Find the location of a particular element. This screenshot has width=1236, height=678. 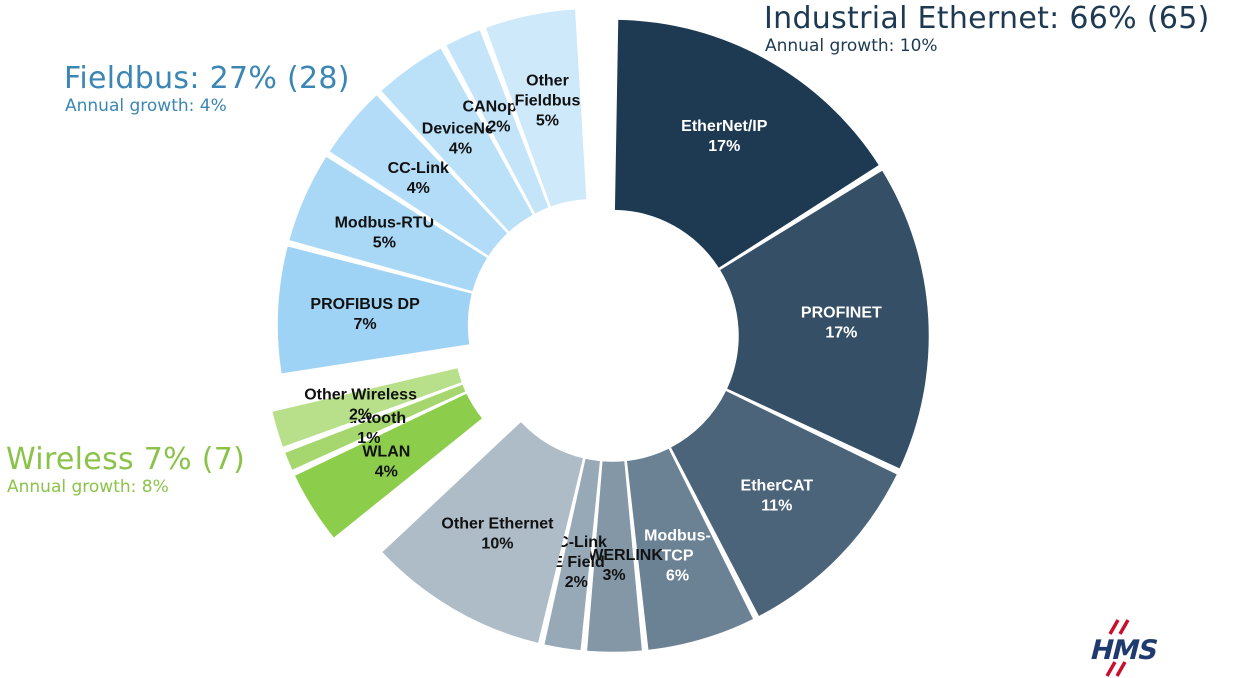

logo-text: HMS is located at coordinates (1124, 650).